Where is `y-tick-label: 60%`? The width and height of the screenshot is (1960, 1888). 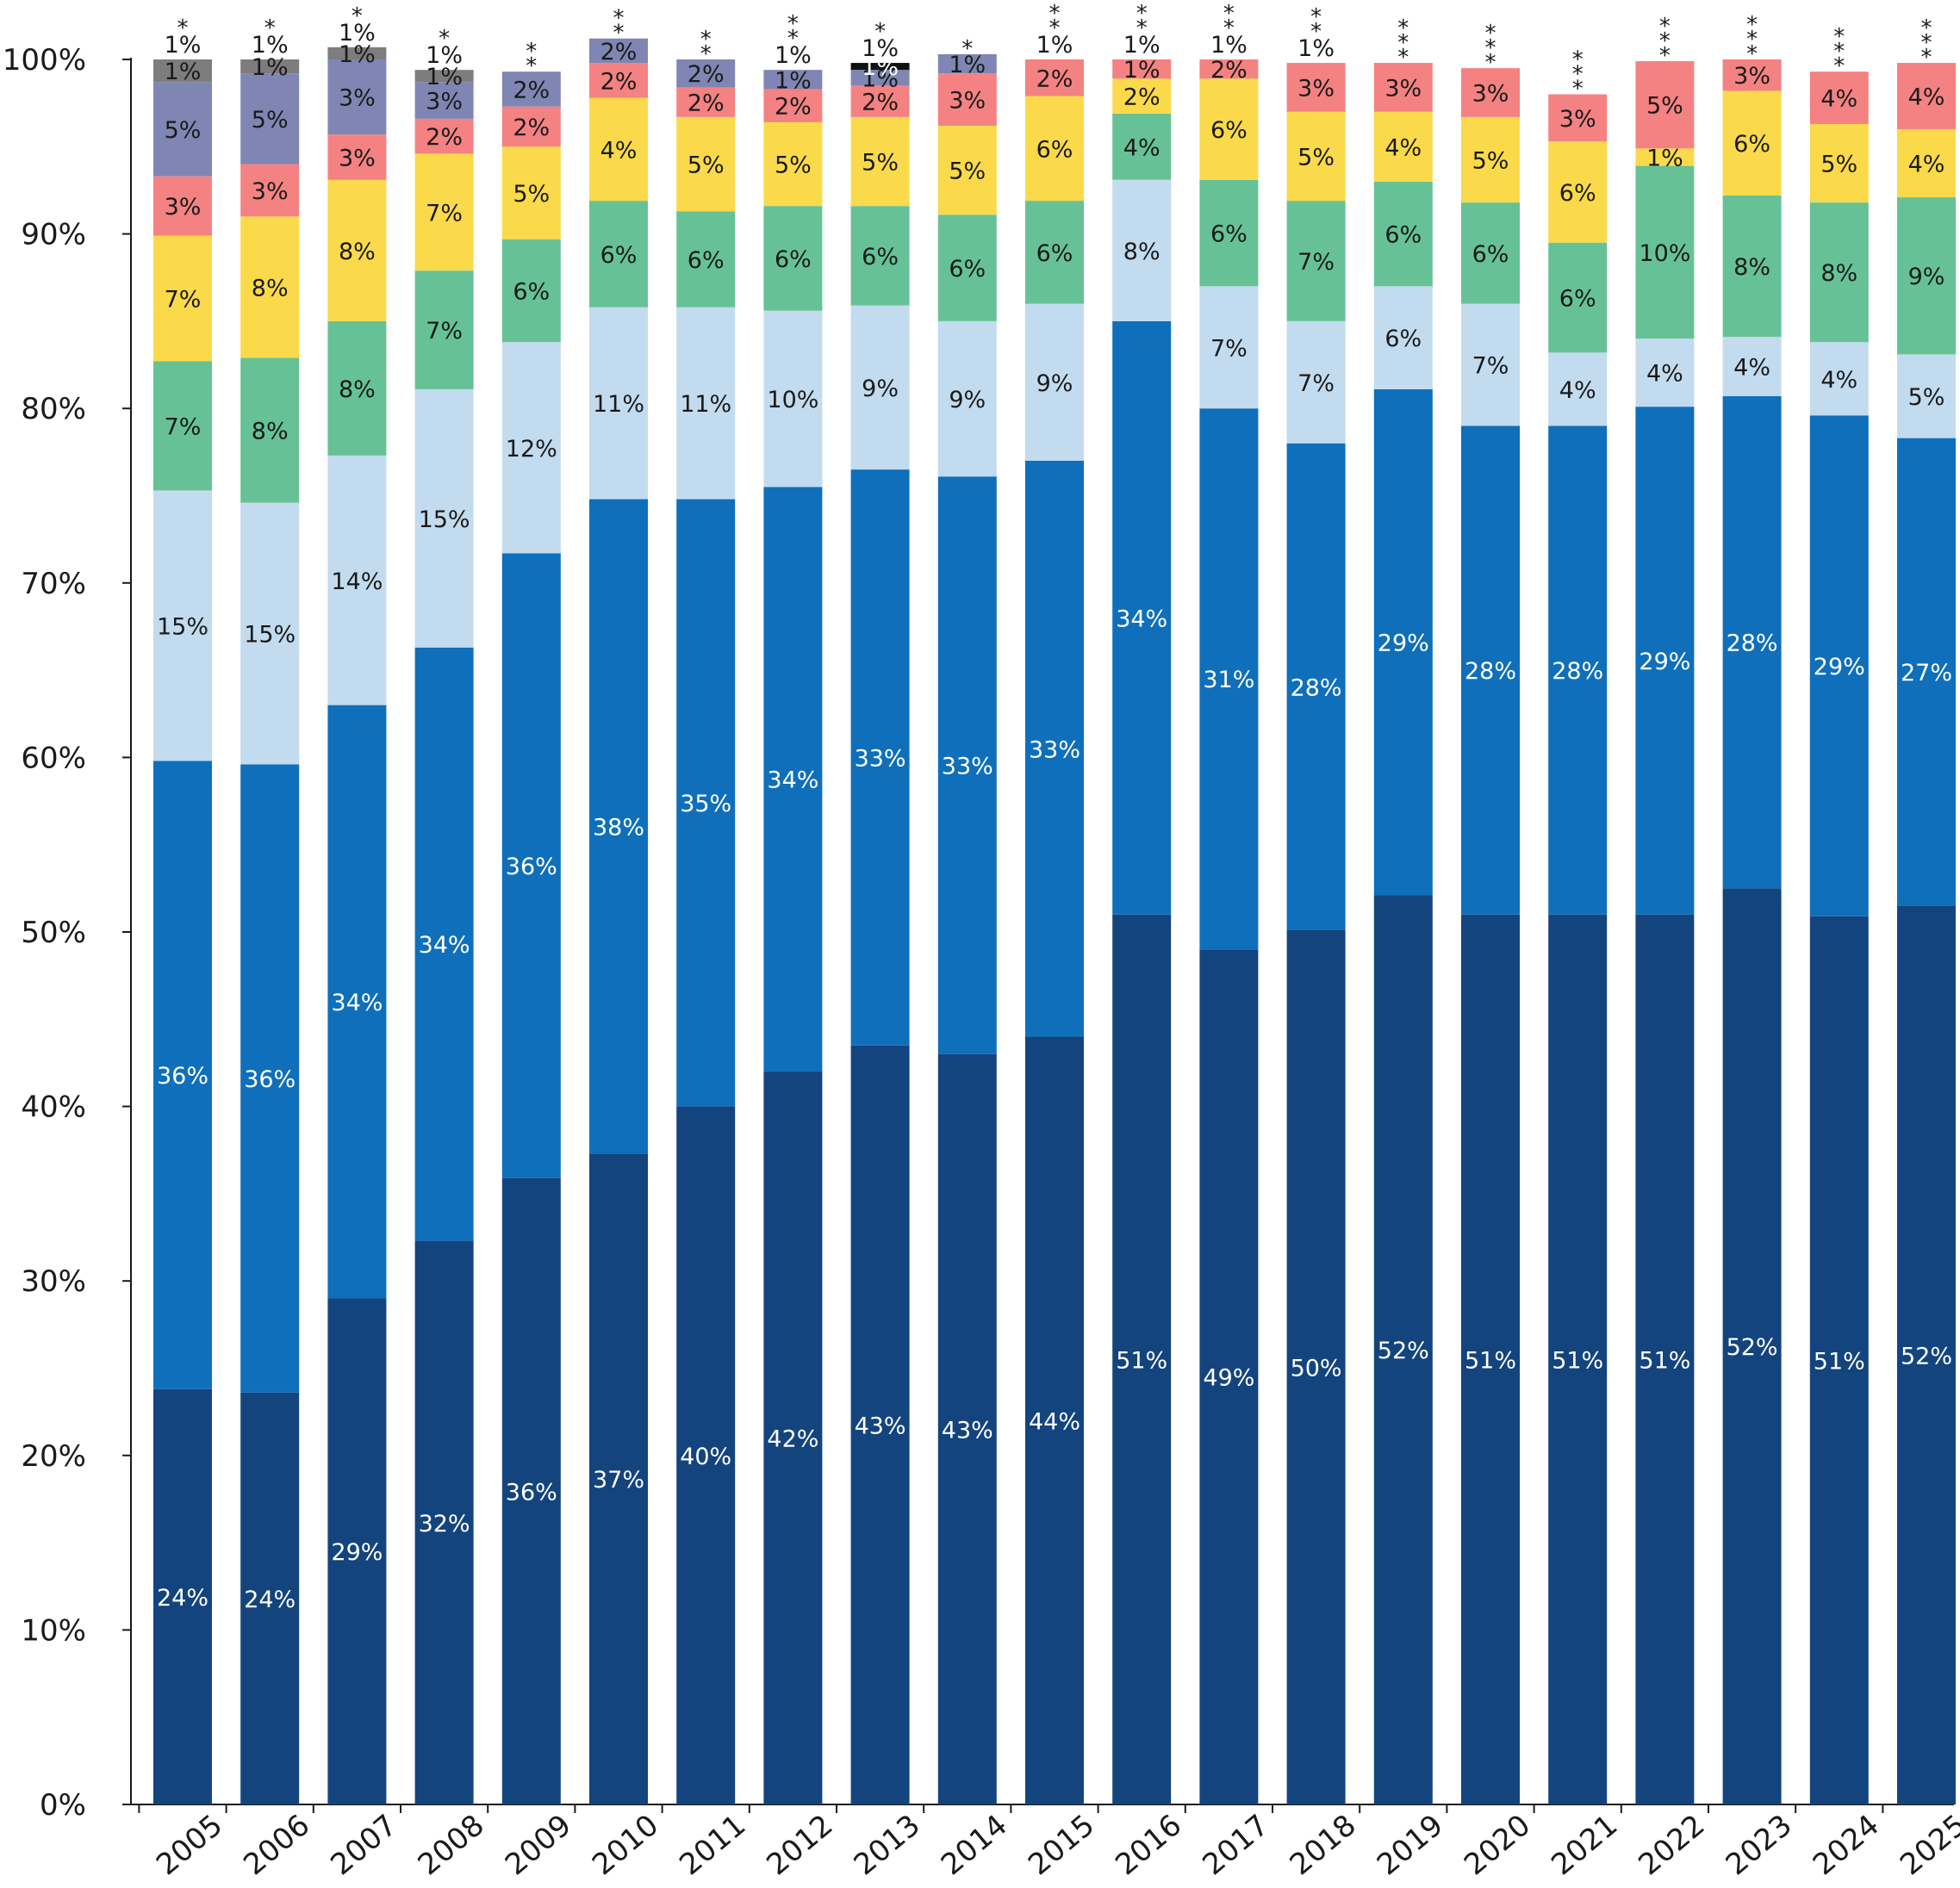 y-tick-label: 60% is located at coordinates (54, 758).